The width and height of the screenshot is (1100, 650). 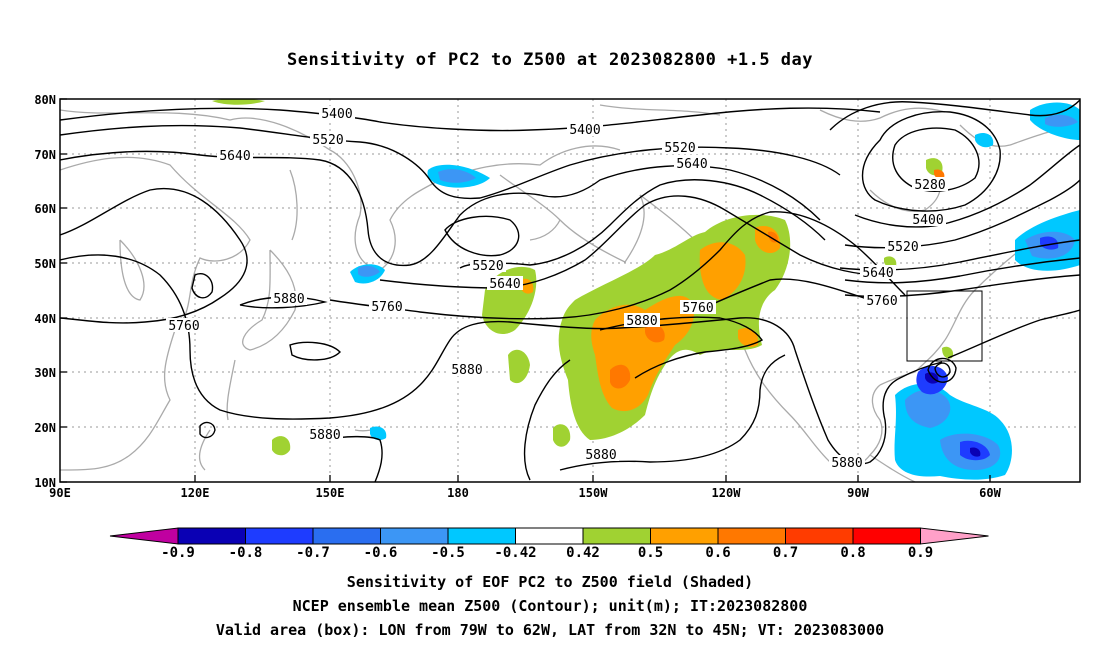 What do you see at coordinates (785, 553) in the screenshot?
I see `colorbar-label: 0.7` at bounding box center [785, 553].